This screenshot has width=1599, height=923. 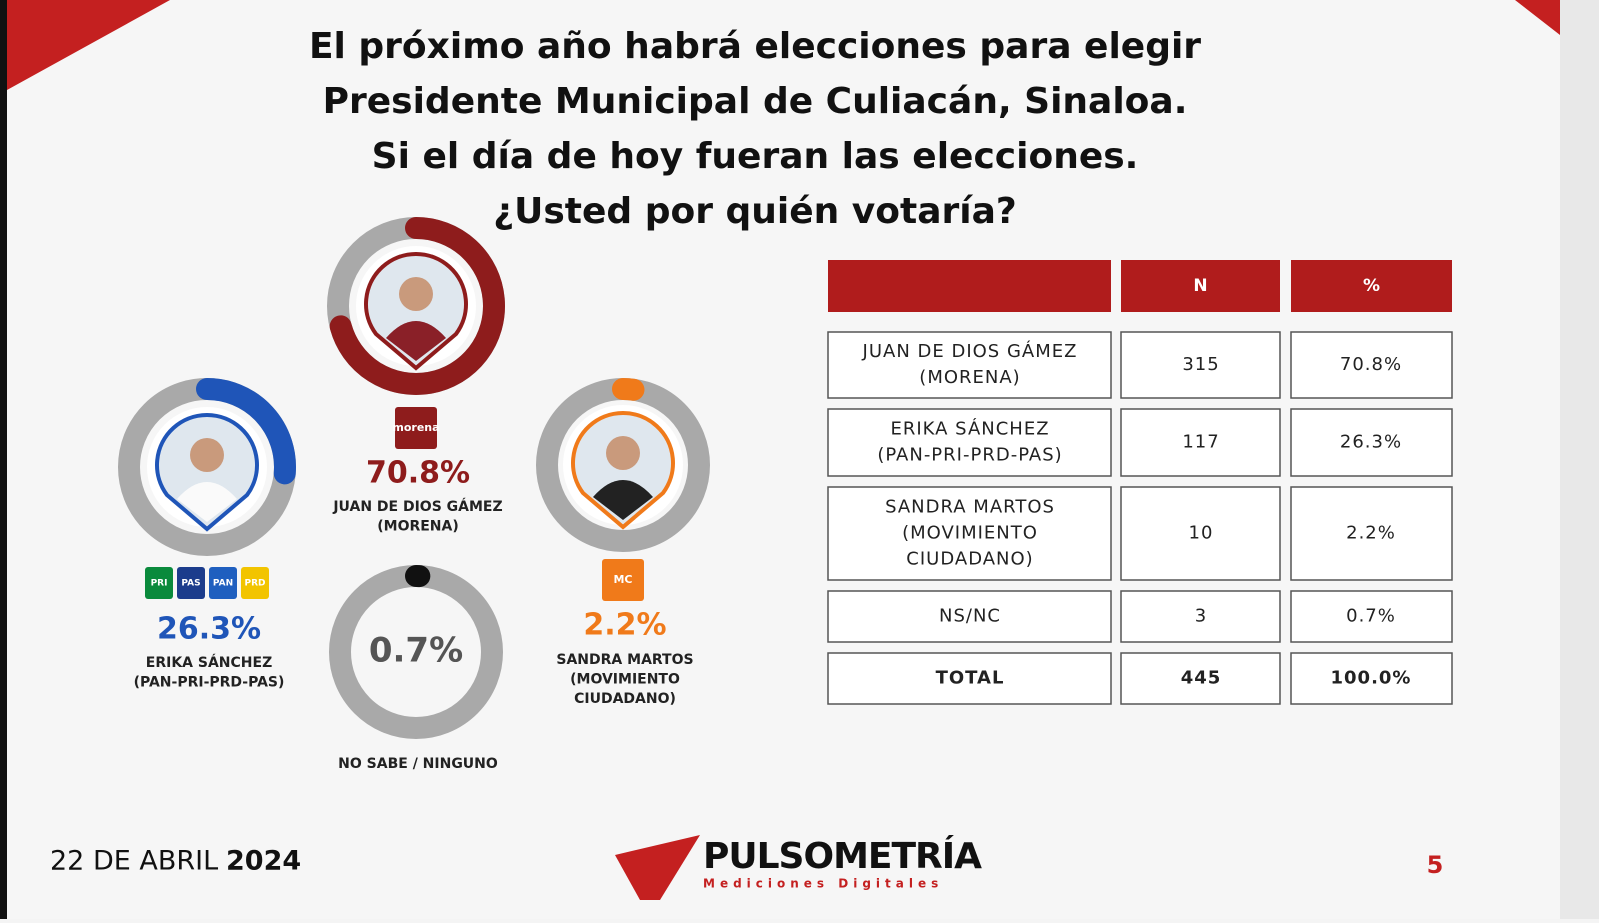 What do you see at coordinates (1201, 616) in the screenshot?
I see `table-n: 3` at bounding box center [1201, 616].